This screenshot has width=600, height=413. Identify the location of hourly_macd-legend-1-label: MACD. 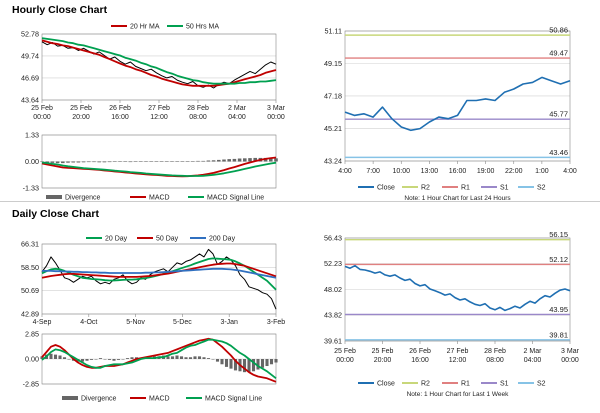
(159, 198).